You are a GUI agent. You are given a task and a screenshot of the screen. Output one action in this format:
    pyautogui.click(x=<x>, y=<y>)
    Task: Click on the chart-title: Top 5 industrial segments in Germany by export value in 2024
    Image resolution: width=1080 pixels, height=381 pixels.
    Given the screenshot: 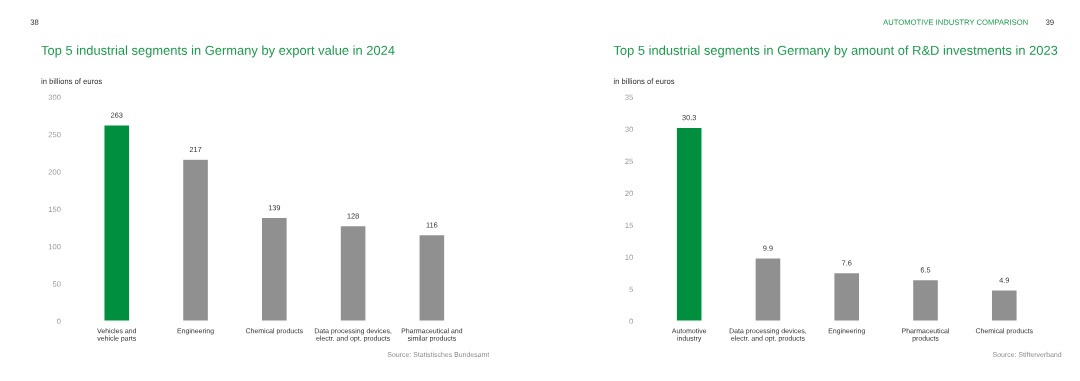 What is the action you would take?
    pyautogui.click(x=218, y=51)
    